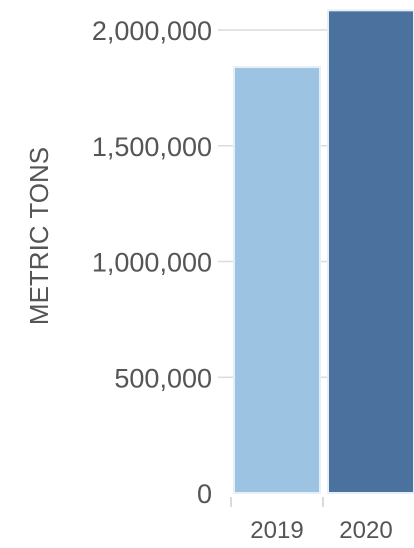 The height and width of the screenshot is (548, 414). I want to click on y-tick-label: 0, so click(204, 494).